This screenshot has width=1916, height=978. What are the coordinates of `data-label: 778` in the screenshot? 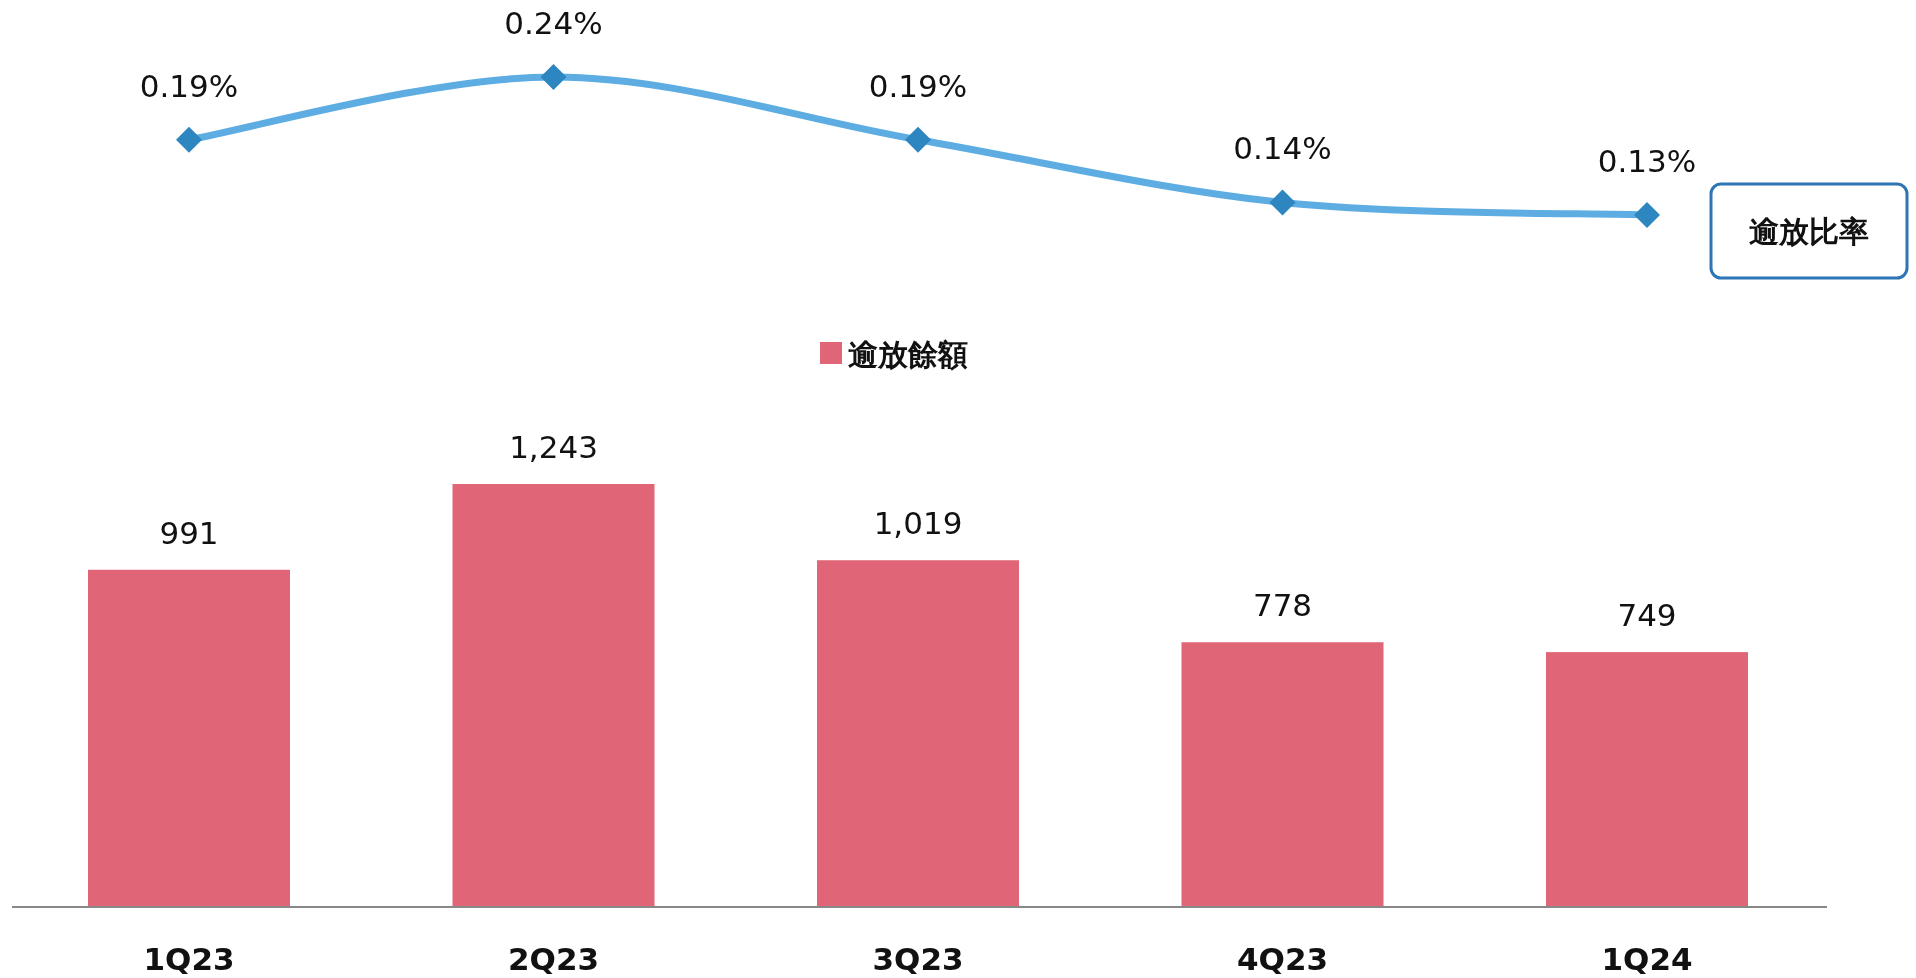 It's located at (1282, 605).